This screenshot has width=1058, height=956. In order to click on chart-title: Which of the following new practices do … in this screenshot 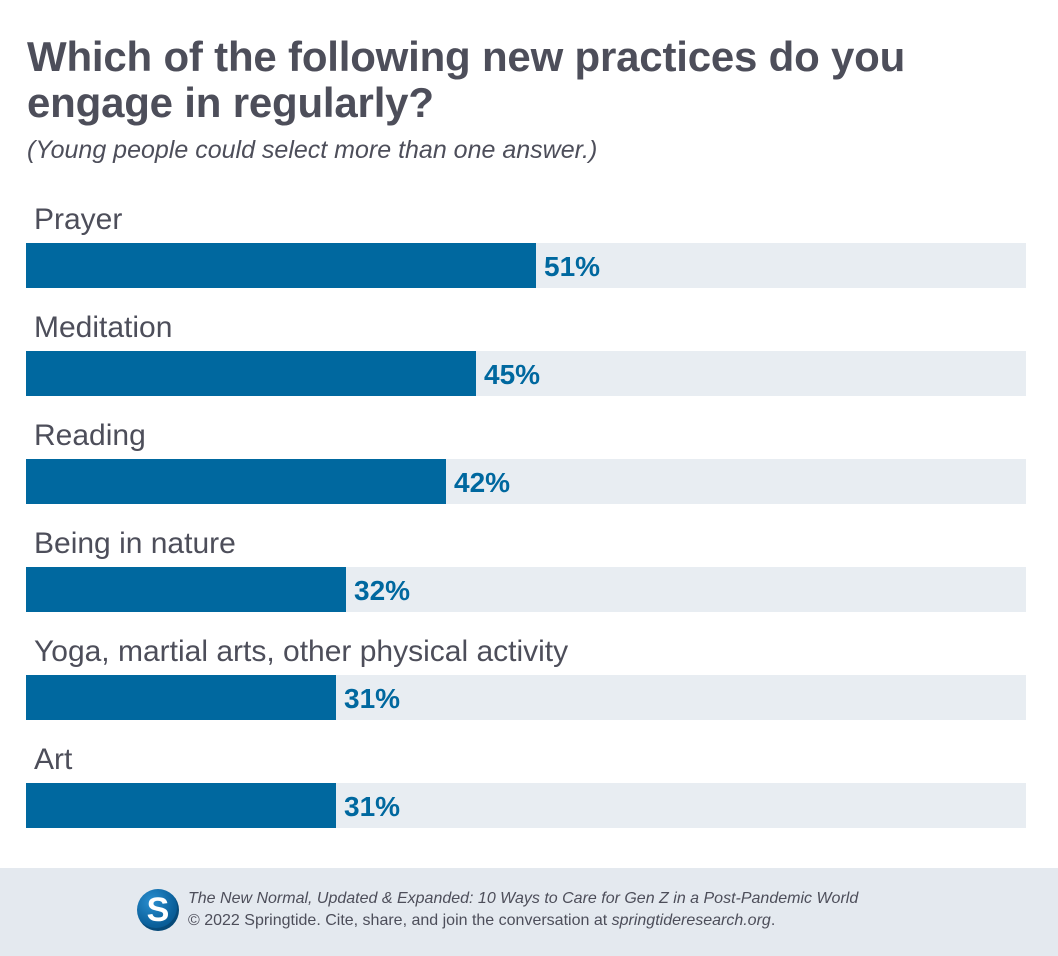, I will do `click(466, 79)`.